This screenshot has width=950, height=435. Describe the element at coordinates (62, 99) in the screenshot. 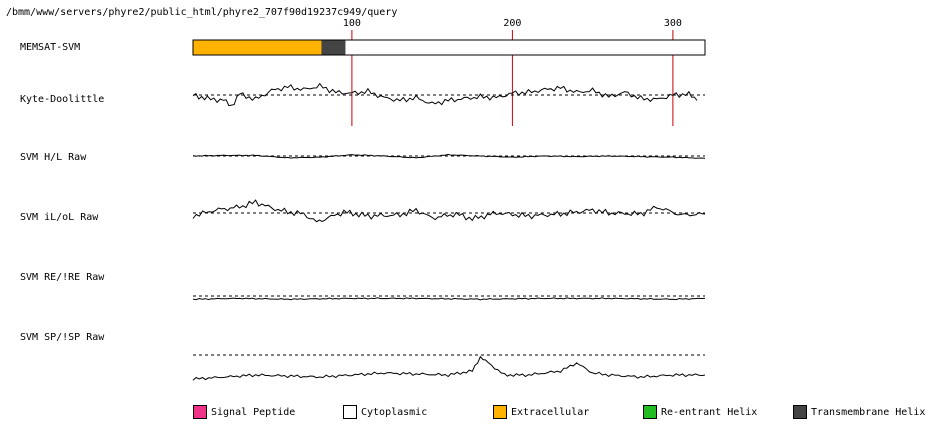

I see `track-label-kyte-doolittle: Kyte-Doolittle` at that location.